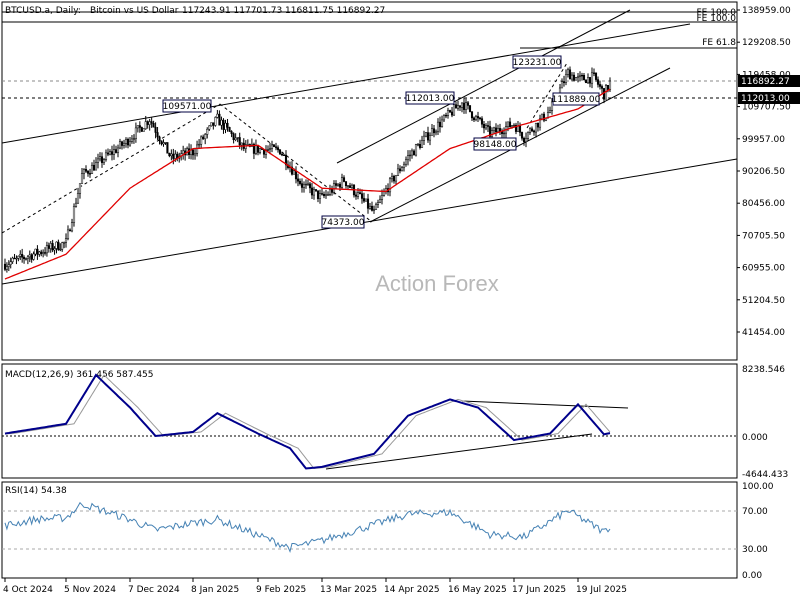 The width and height of the screenshot is (800, 600). What do you see at coordinates (134, 11) in the screenshot?
I see `chart-header-description: Bitcoin vs US Dollar` at bounding box center [134, 11].